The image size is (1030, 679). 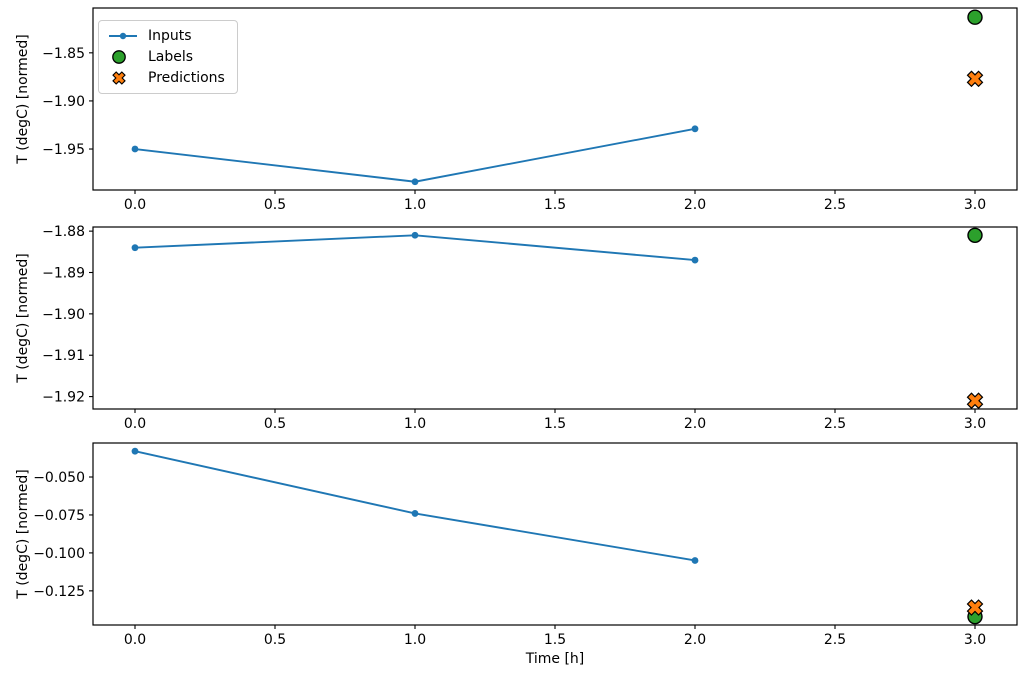 What do you see at coordinates (63, 274) in the screenshot?
I see `y-tick-label: −1.89` at bounding box center [63, 274].